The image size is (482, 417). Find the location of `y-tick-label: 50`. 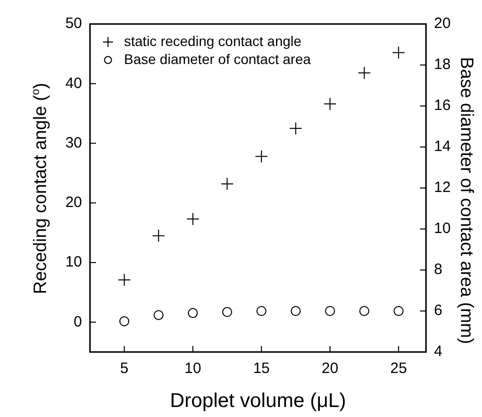

y-tick-label: 50 is located at coordinates (73, 23).